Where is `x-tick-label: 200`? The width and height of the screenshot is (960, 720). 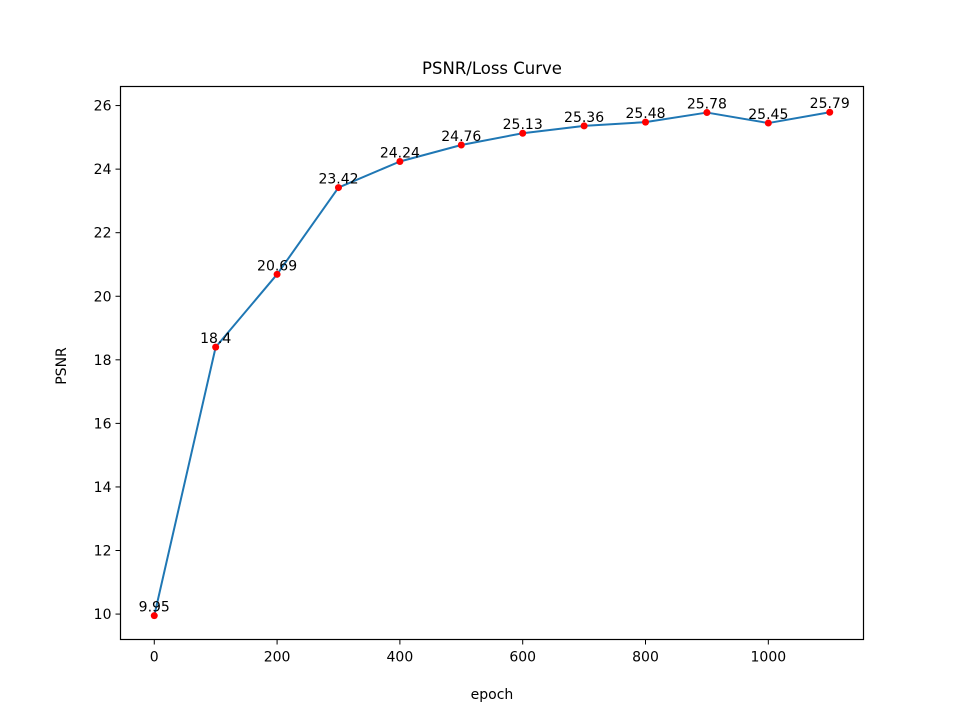
x-tick-label: 200 is located at coordinates (277, 658).